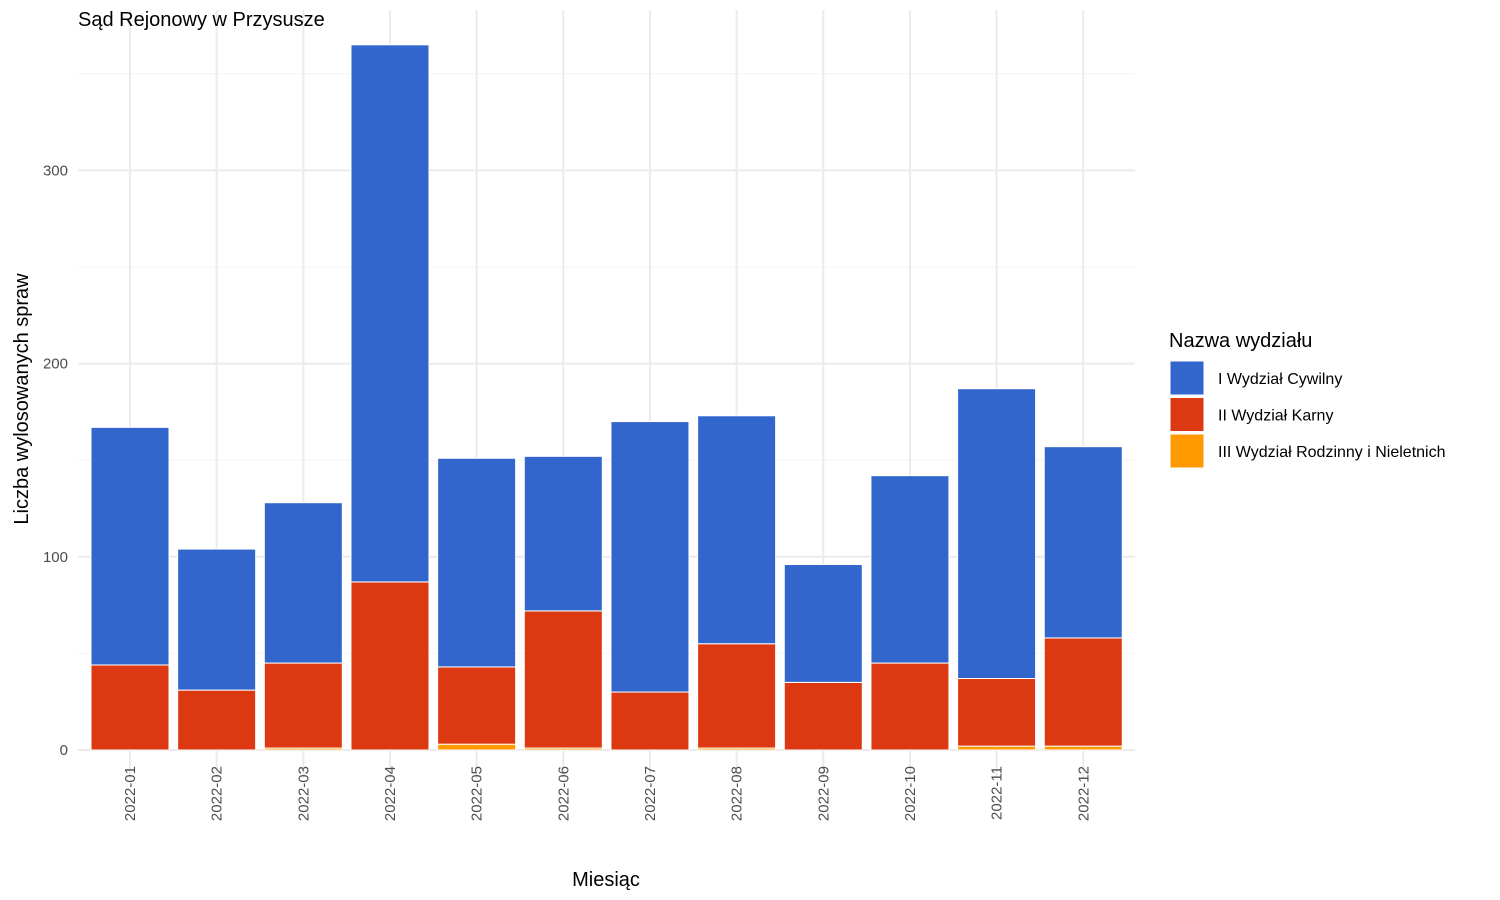  What do you see at coordinates (737, 793) in the screenshot?
I see `x-tick-label: 2022-08` at bounding box center [737, 793].